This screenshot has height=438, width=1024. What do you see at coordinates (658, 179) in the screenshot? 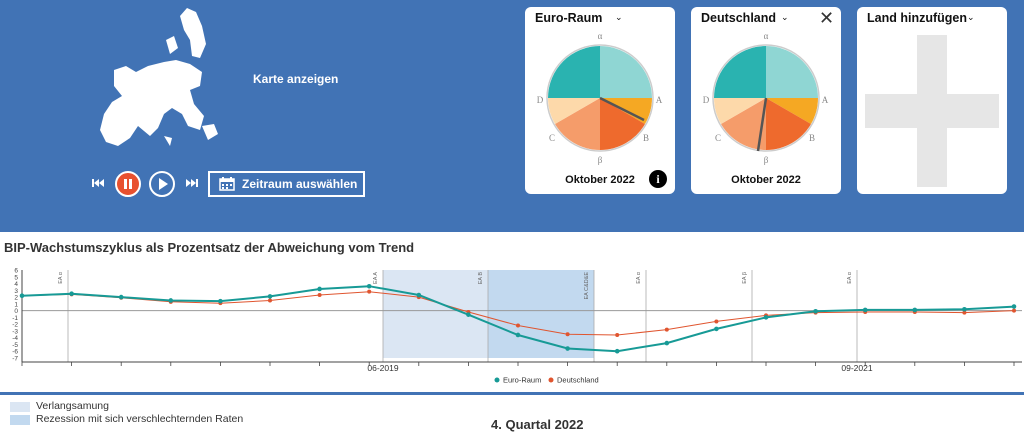
I see `info-icon: i` at bounding box center [658, 179].